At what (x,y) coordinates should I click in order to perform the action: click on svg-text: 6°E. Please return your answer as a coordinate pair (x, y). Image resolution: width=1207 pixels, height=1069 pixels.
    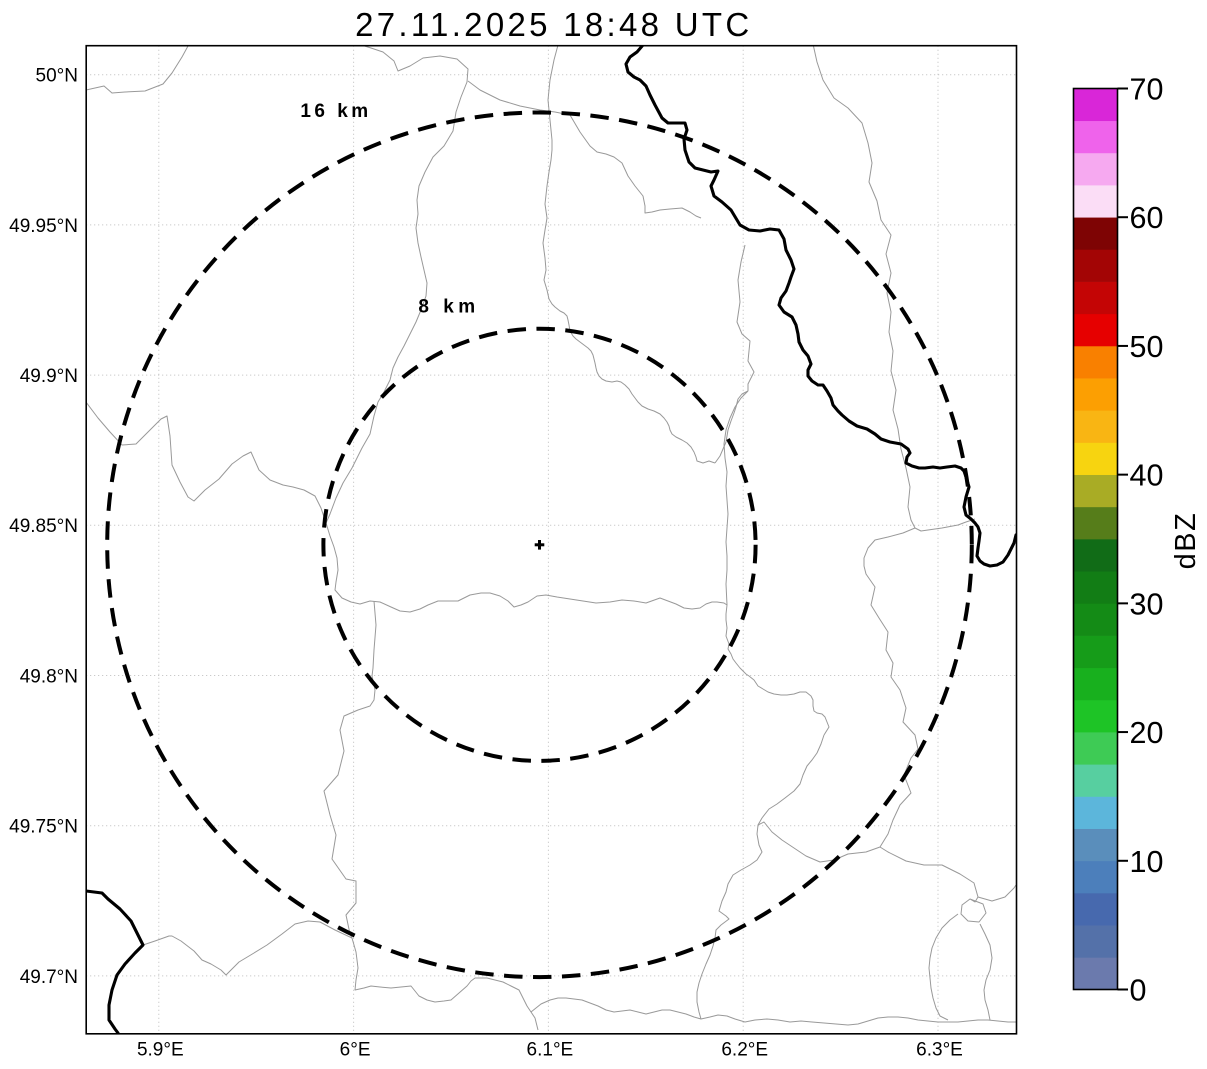
    Looking at the image, I should click on (355, 1050).